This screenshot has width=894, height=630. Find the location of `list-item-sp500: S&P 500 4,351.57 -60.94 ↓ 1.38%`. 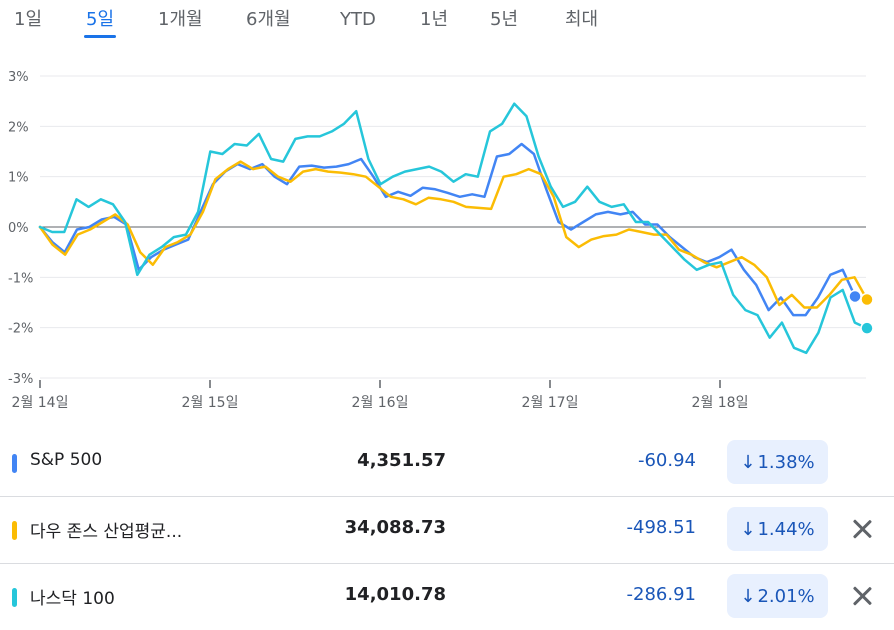

list-item-sp500: S&P 500 4,351.57 -60.94 ↓ 1.38% is located at coordinates (447, 463).